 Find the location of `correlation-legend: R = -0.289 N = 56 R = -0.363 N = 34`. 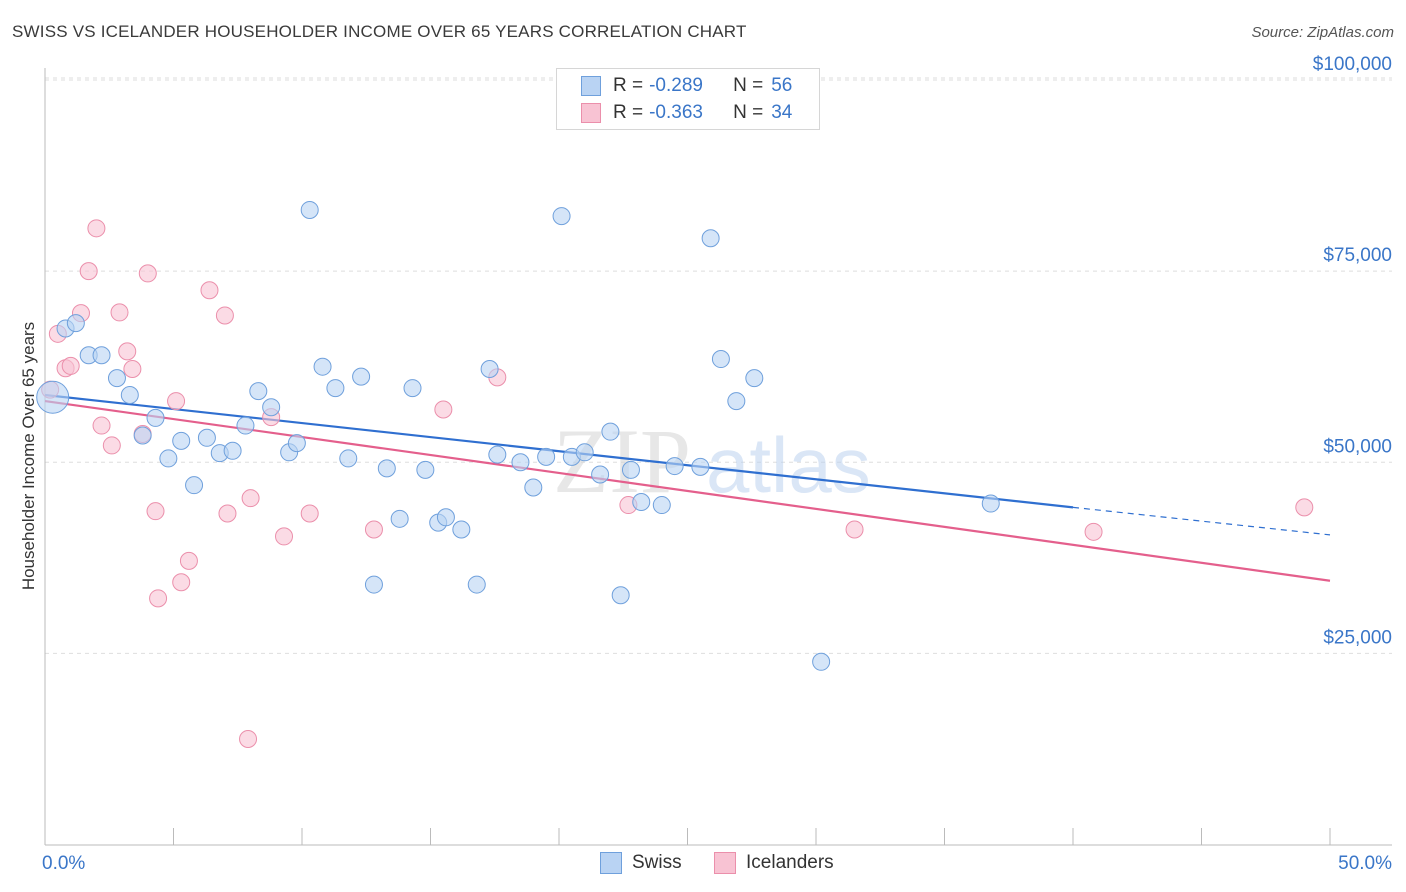

correlation-legend: R = -0.289 N = 56 R = -0.363 N = 34 is located at coordinates (688, 99).